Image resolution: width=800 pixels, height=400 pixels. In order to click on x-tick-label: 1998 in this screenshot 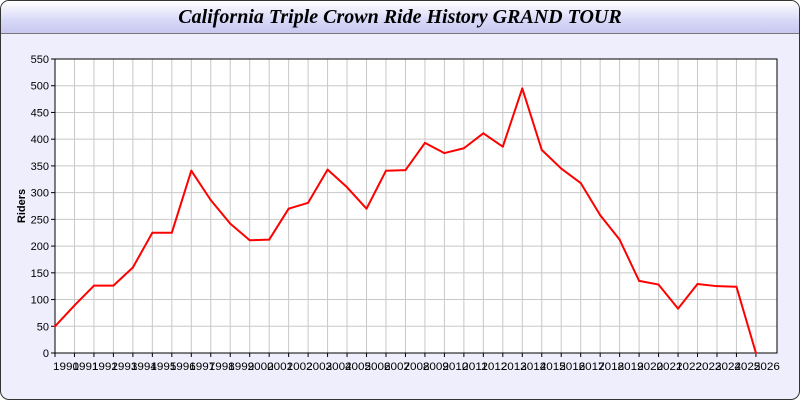, I will do `click(222, 367)`.